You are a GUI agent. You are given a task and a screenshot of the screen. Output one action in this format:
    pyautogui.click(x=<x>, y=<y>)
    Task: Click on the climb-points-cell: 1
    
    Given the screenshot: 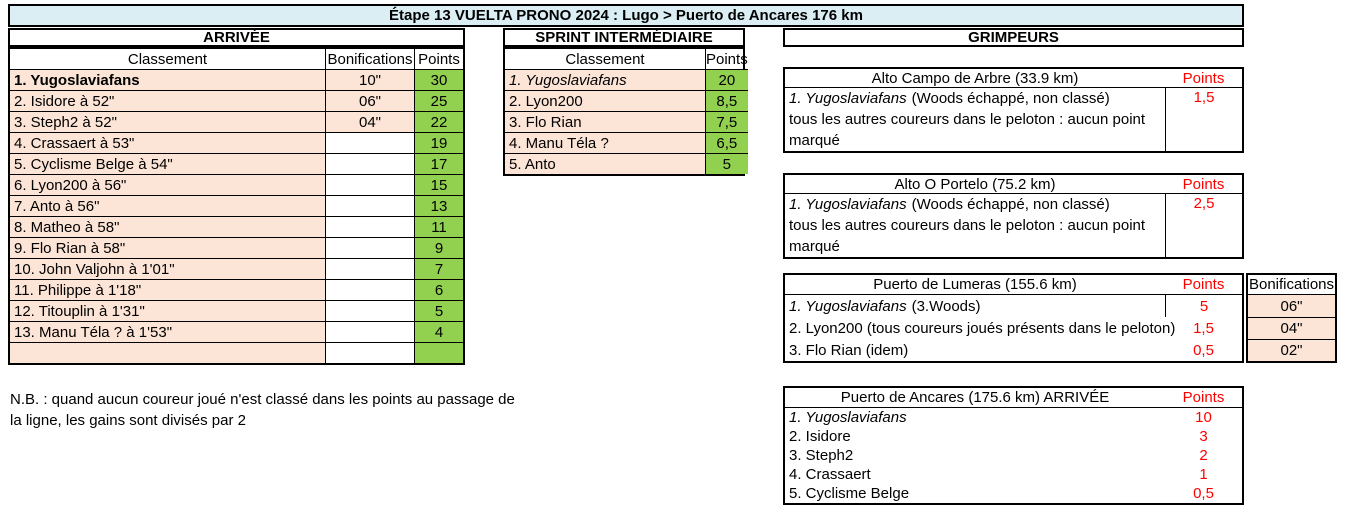 What is the action you would take?
    pyautogui.click(x=1203, y=474)
    